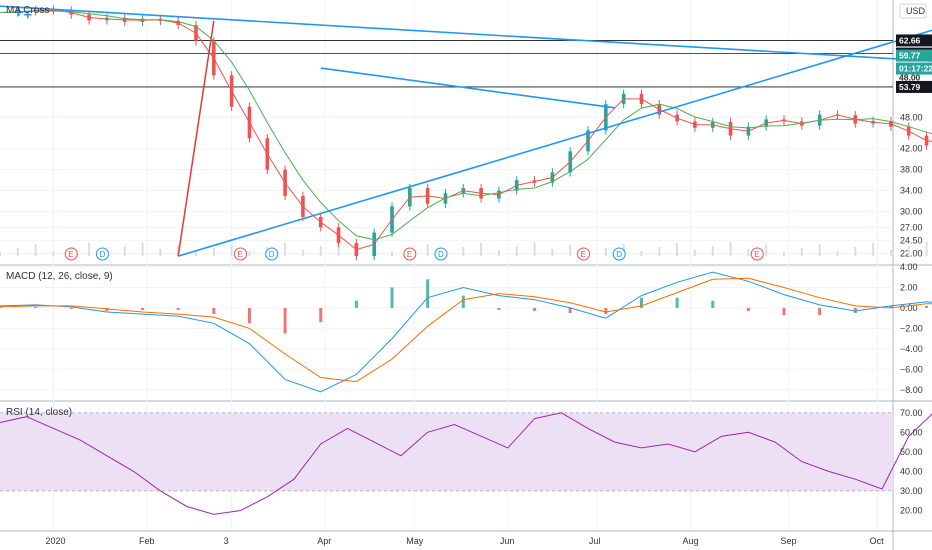  I want to click on price-tick-label: 34.00, so click(911, 191).